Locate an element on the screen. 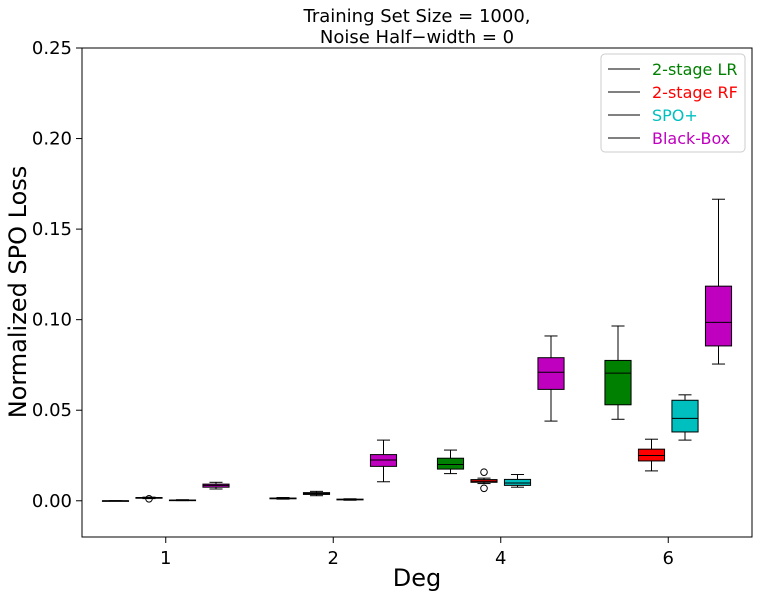 The width and height of the screenshot is (759, 597). box-spo--deg-6 is located at coordinates (685, 417).